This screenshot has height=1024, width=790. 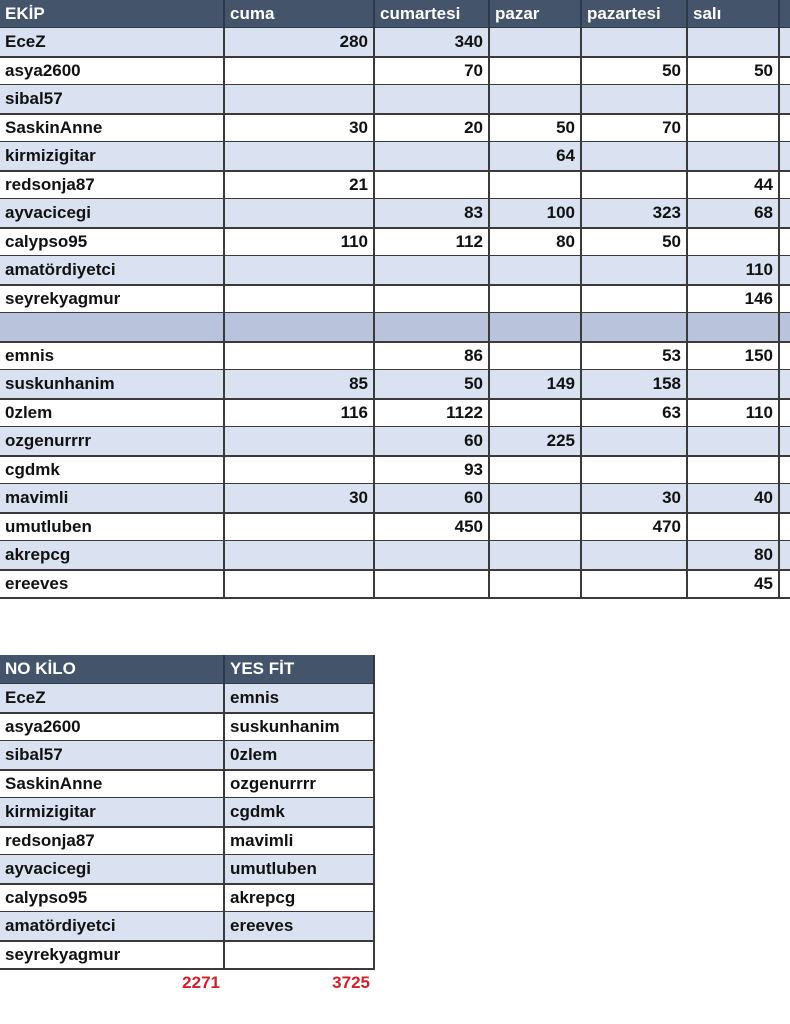 What do you see at coordinates (112, 898) in the screenshot?
I see `name-cell: calypso95` at bounding box center [112, 898].